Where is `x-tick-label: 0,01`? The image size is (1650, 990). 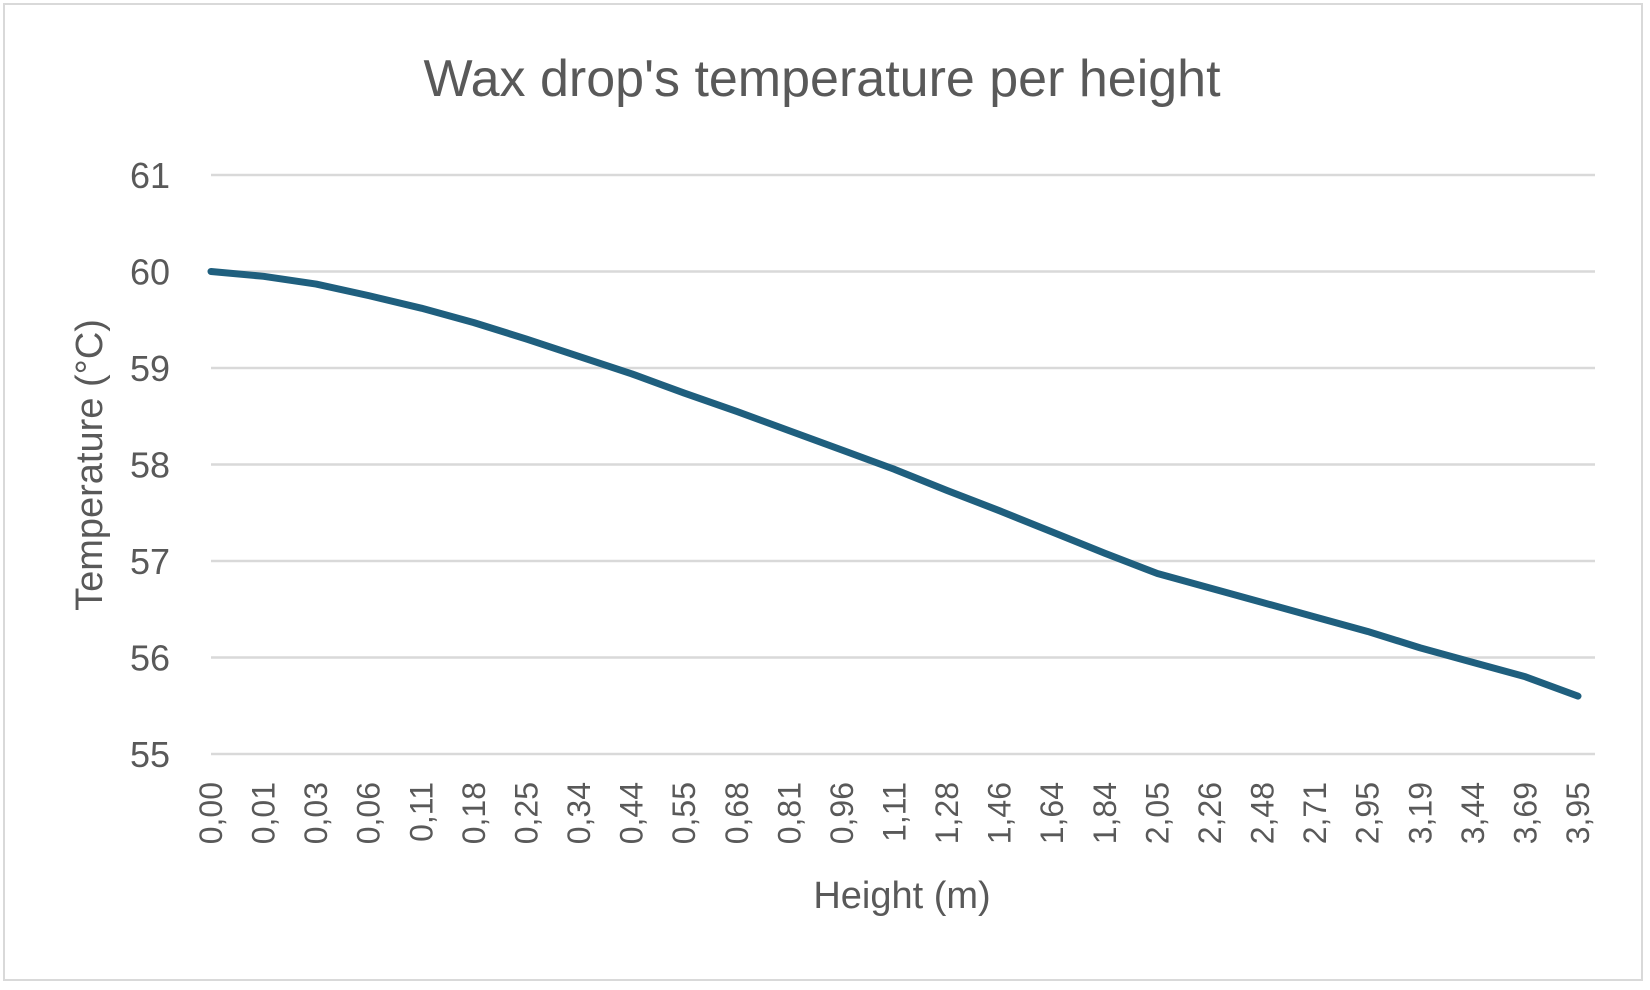 x-tick-label: 0,01 is located at coordinates (264, 813).